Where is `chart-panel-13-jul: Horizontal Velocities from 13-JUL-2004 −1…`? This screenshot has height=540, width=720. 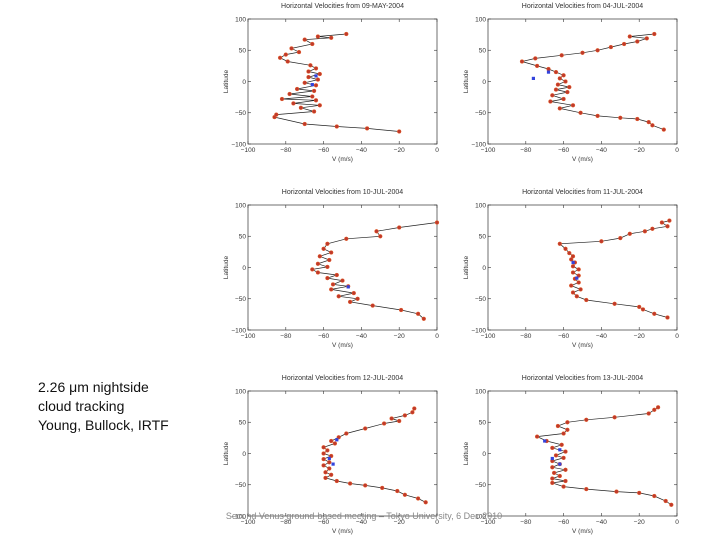 chart-panel-13-jul: Horizontal Velocities from 13-JUL-2004 −1… is located at coordinates (573, 454).